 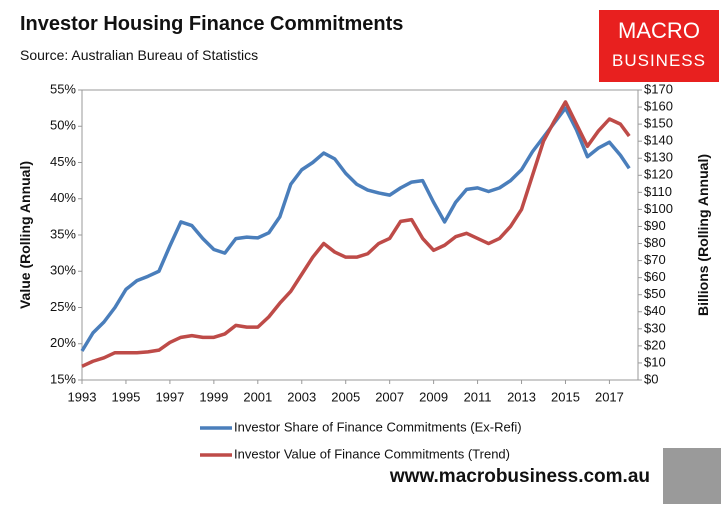 I want to click on y2-tick-label: $30, so click(x=655, y=327).